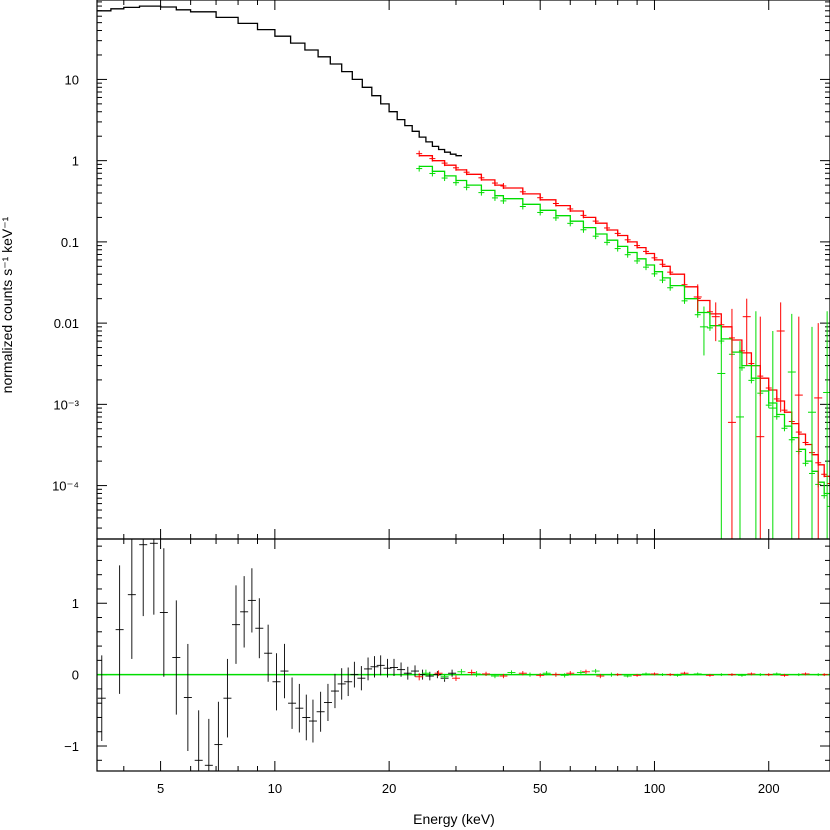 The image size is (830, 830). I want to click on x-tick-label: 200, so click(769, 788).